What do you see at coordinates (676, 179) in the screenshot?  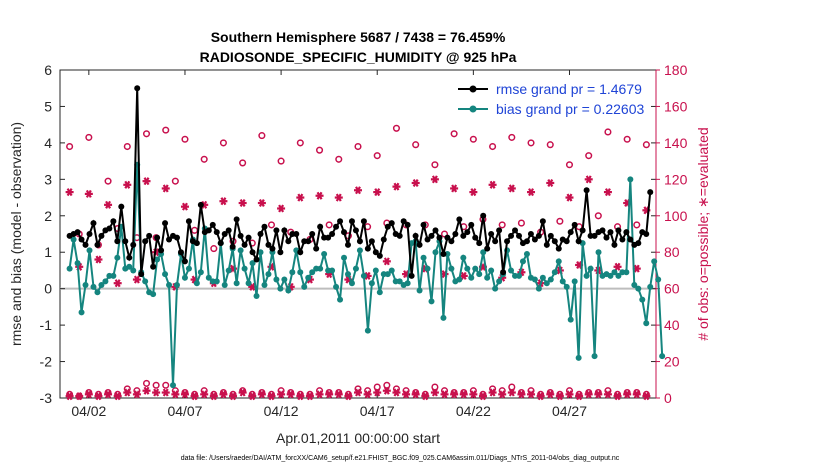 I see `y-right-tick-label: 120` at bounding box center [676, 179].